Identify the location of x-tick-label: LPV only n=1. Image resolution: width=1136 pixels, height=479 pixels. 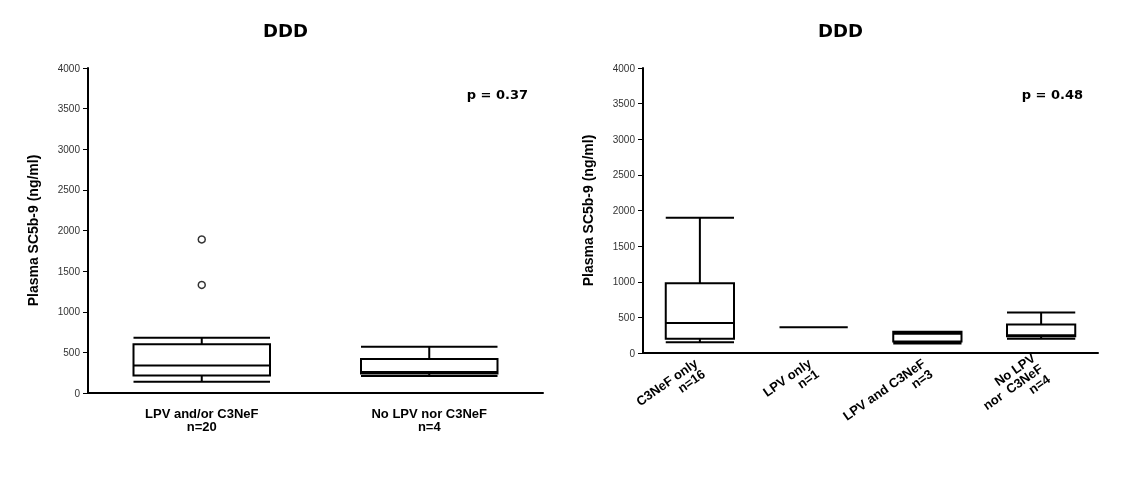
(791, 377).